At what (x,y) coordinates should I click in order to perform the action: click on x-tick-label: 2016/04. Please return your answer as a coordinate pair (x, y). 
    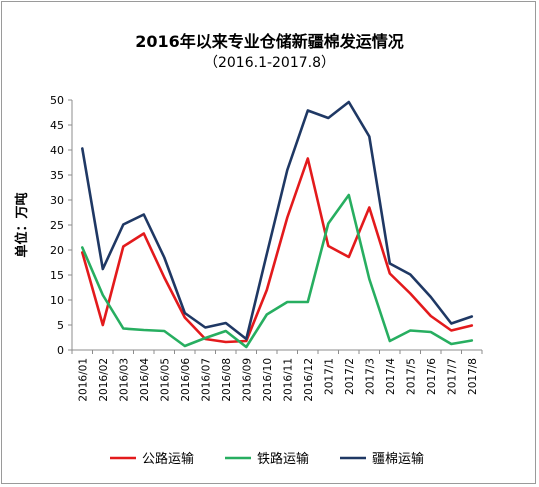
    Looking at the image, I should click on (145, 380).